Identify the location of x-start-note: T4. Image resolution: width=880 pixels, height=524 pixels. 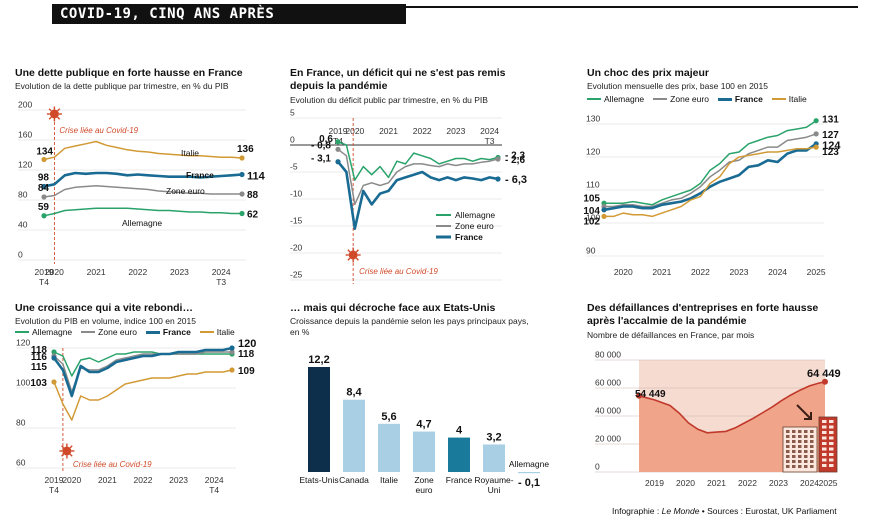
(44, 282).